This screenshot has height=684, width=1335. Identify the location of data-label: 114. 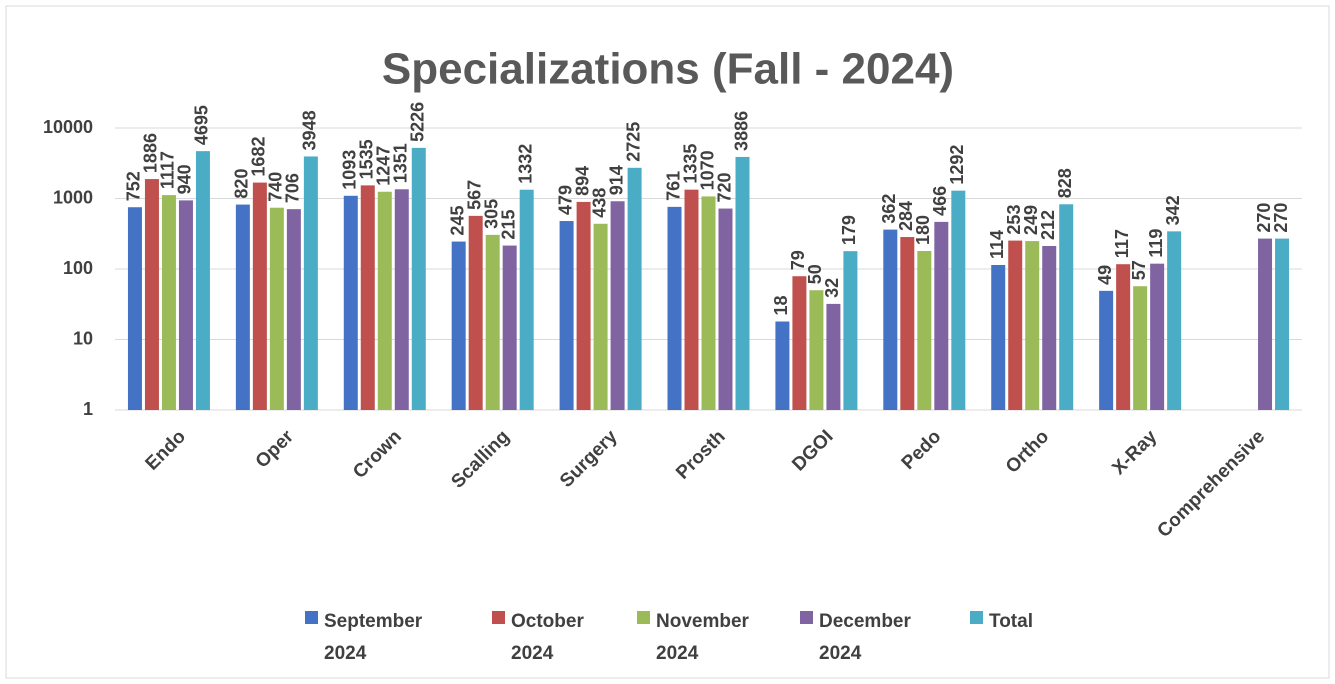
(997, 244).